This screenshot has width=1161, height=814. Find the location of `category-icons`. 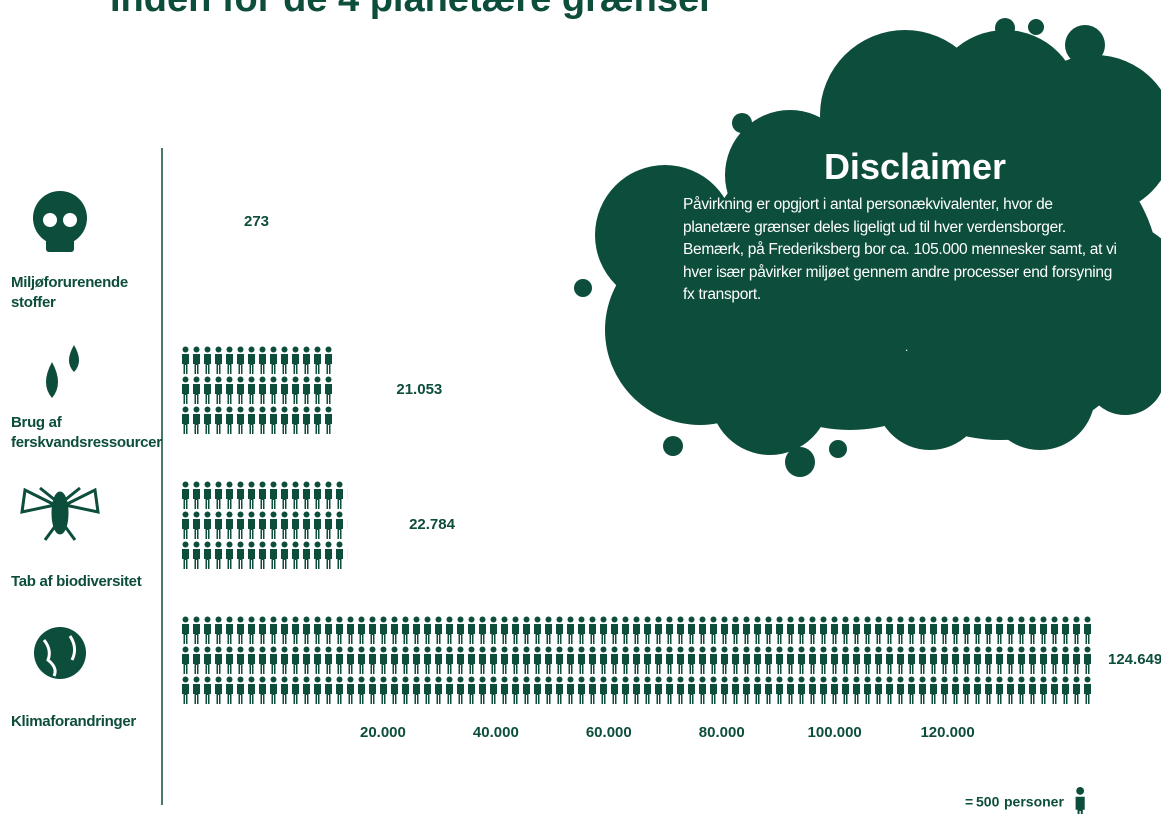

category-icons is located at coordinates (60, 435).